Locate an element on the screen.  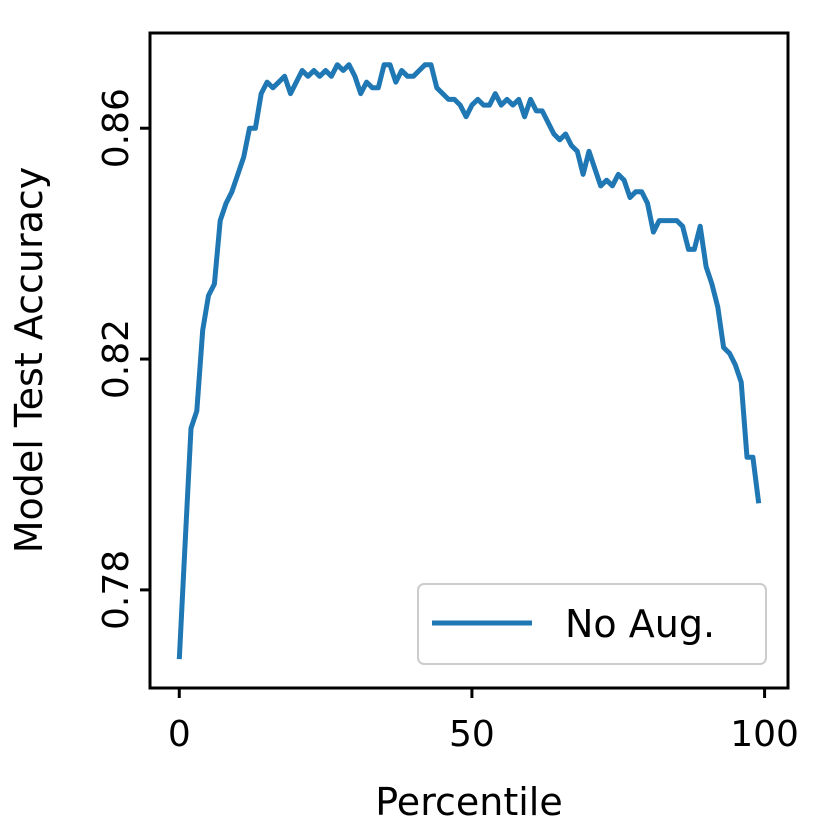
x-tick-label: 0 is located at coordinates (179, 734).